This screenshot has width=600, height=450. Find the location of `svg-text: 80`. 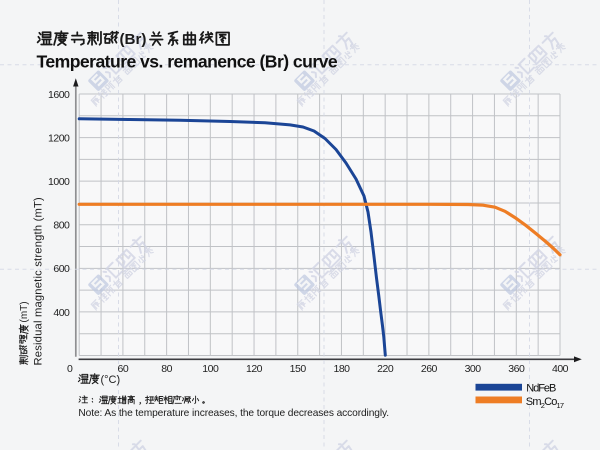

svg-text: 80 is located at coordinates (166, 369).